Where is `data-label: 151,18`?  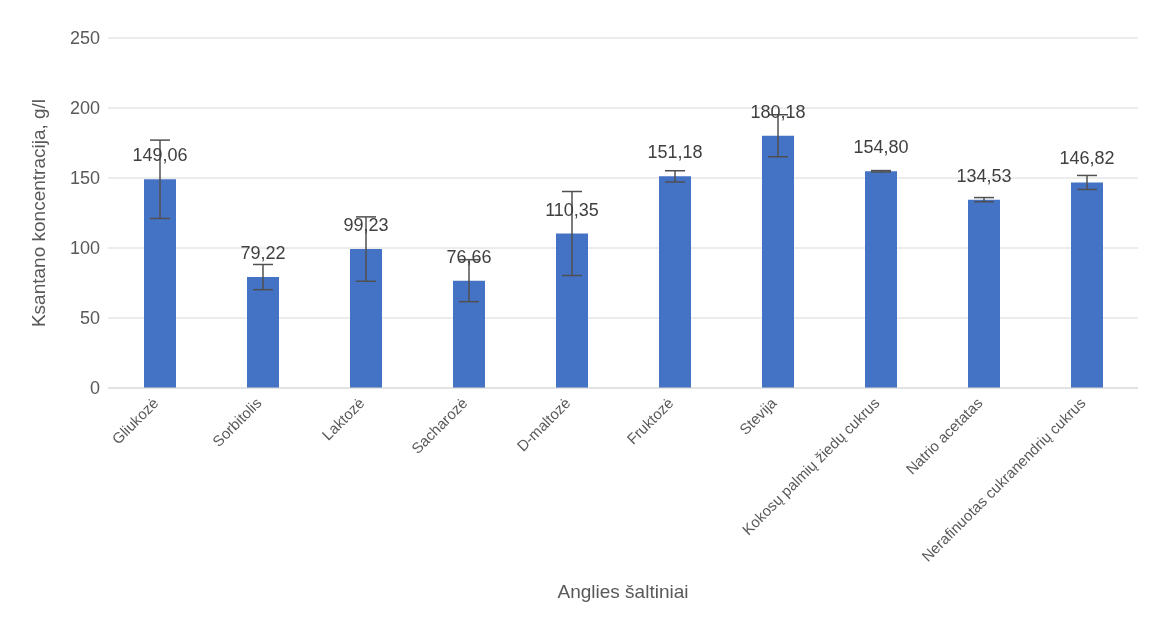 data-label: 151,18 is located at coordinates (675, 152).